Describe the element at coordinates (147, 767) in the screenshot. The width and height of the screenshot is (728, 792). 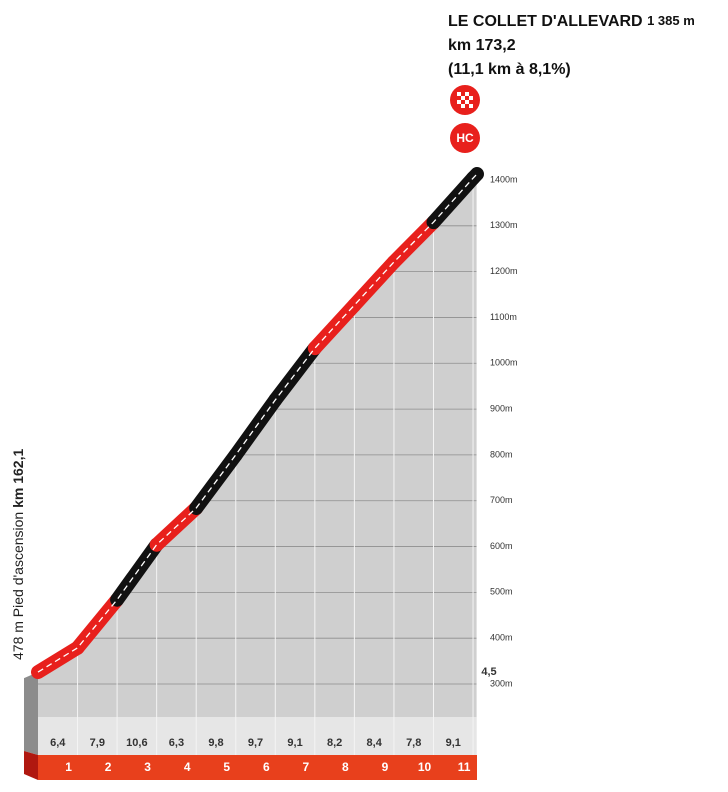
I see `km-label: 3` at that location.